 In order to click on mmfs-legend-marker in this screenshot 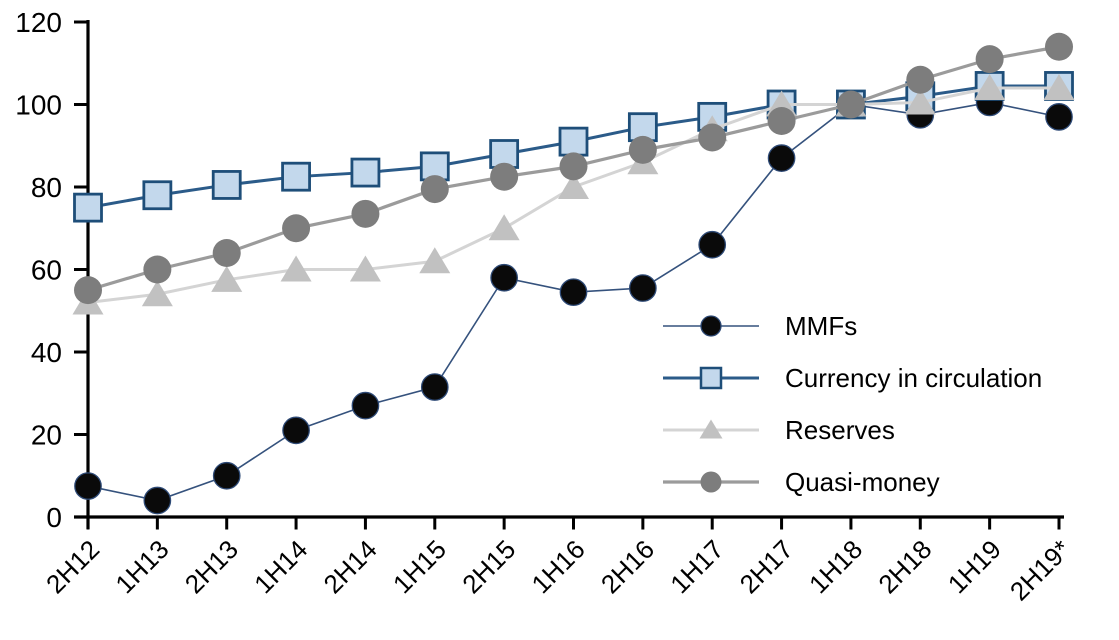, I will do `click(711, 326)`.